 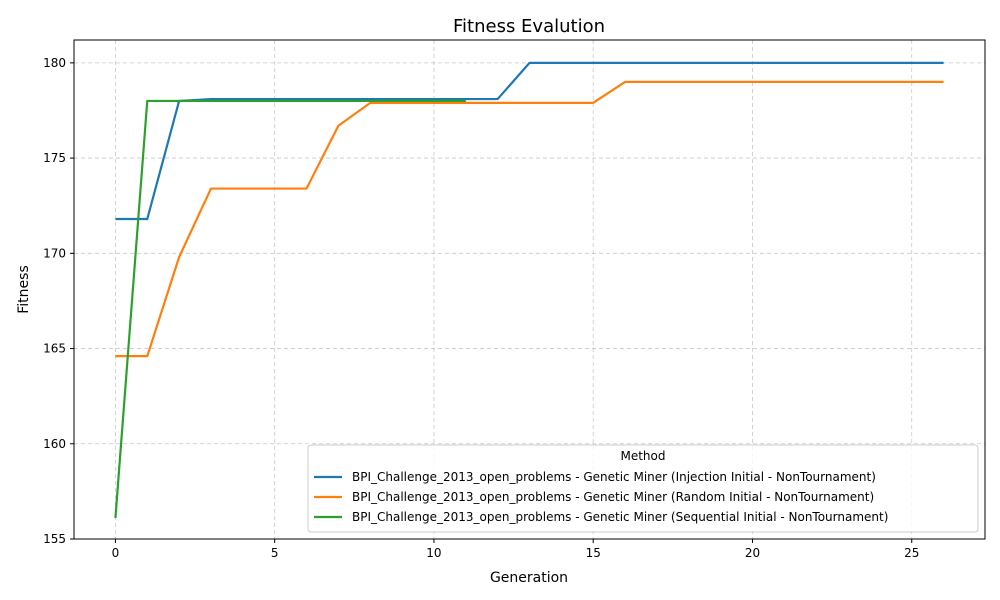 I want to click on legend-box, so click(x=643, y=488).